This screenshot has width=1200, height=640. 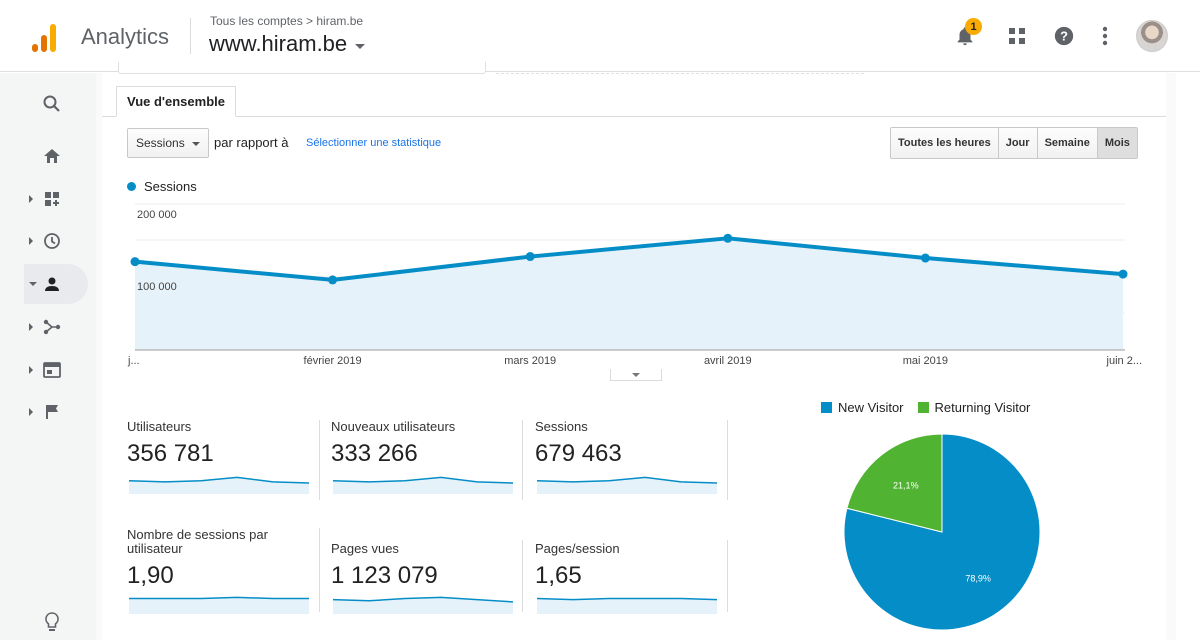 What do you see at coordinates (1117, 143) in the screenshot?
I see `time-button-month: Mois` at bounding box center [1117, 143].